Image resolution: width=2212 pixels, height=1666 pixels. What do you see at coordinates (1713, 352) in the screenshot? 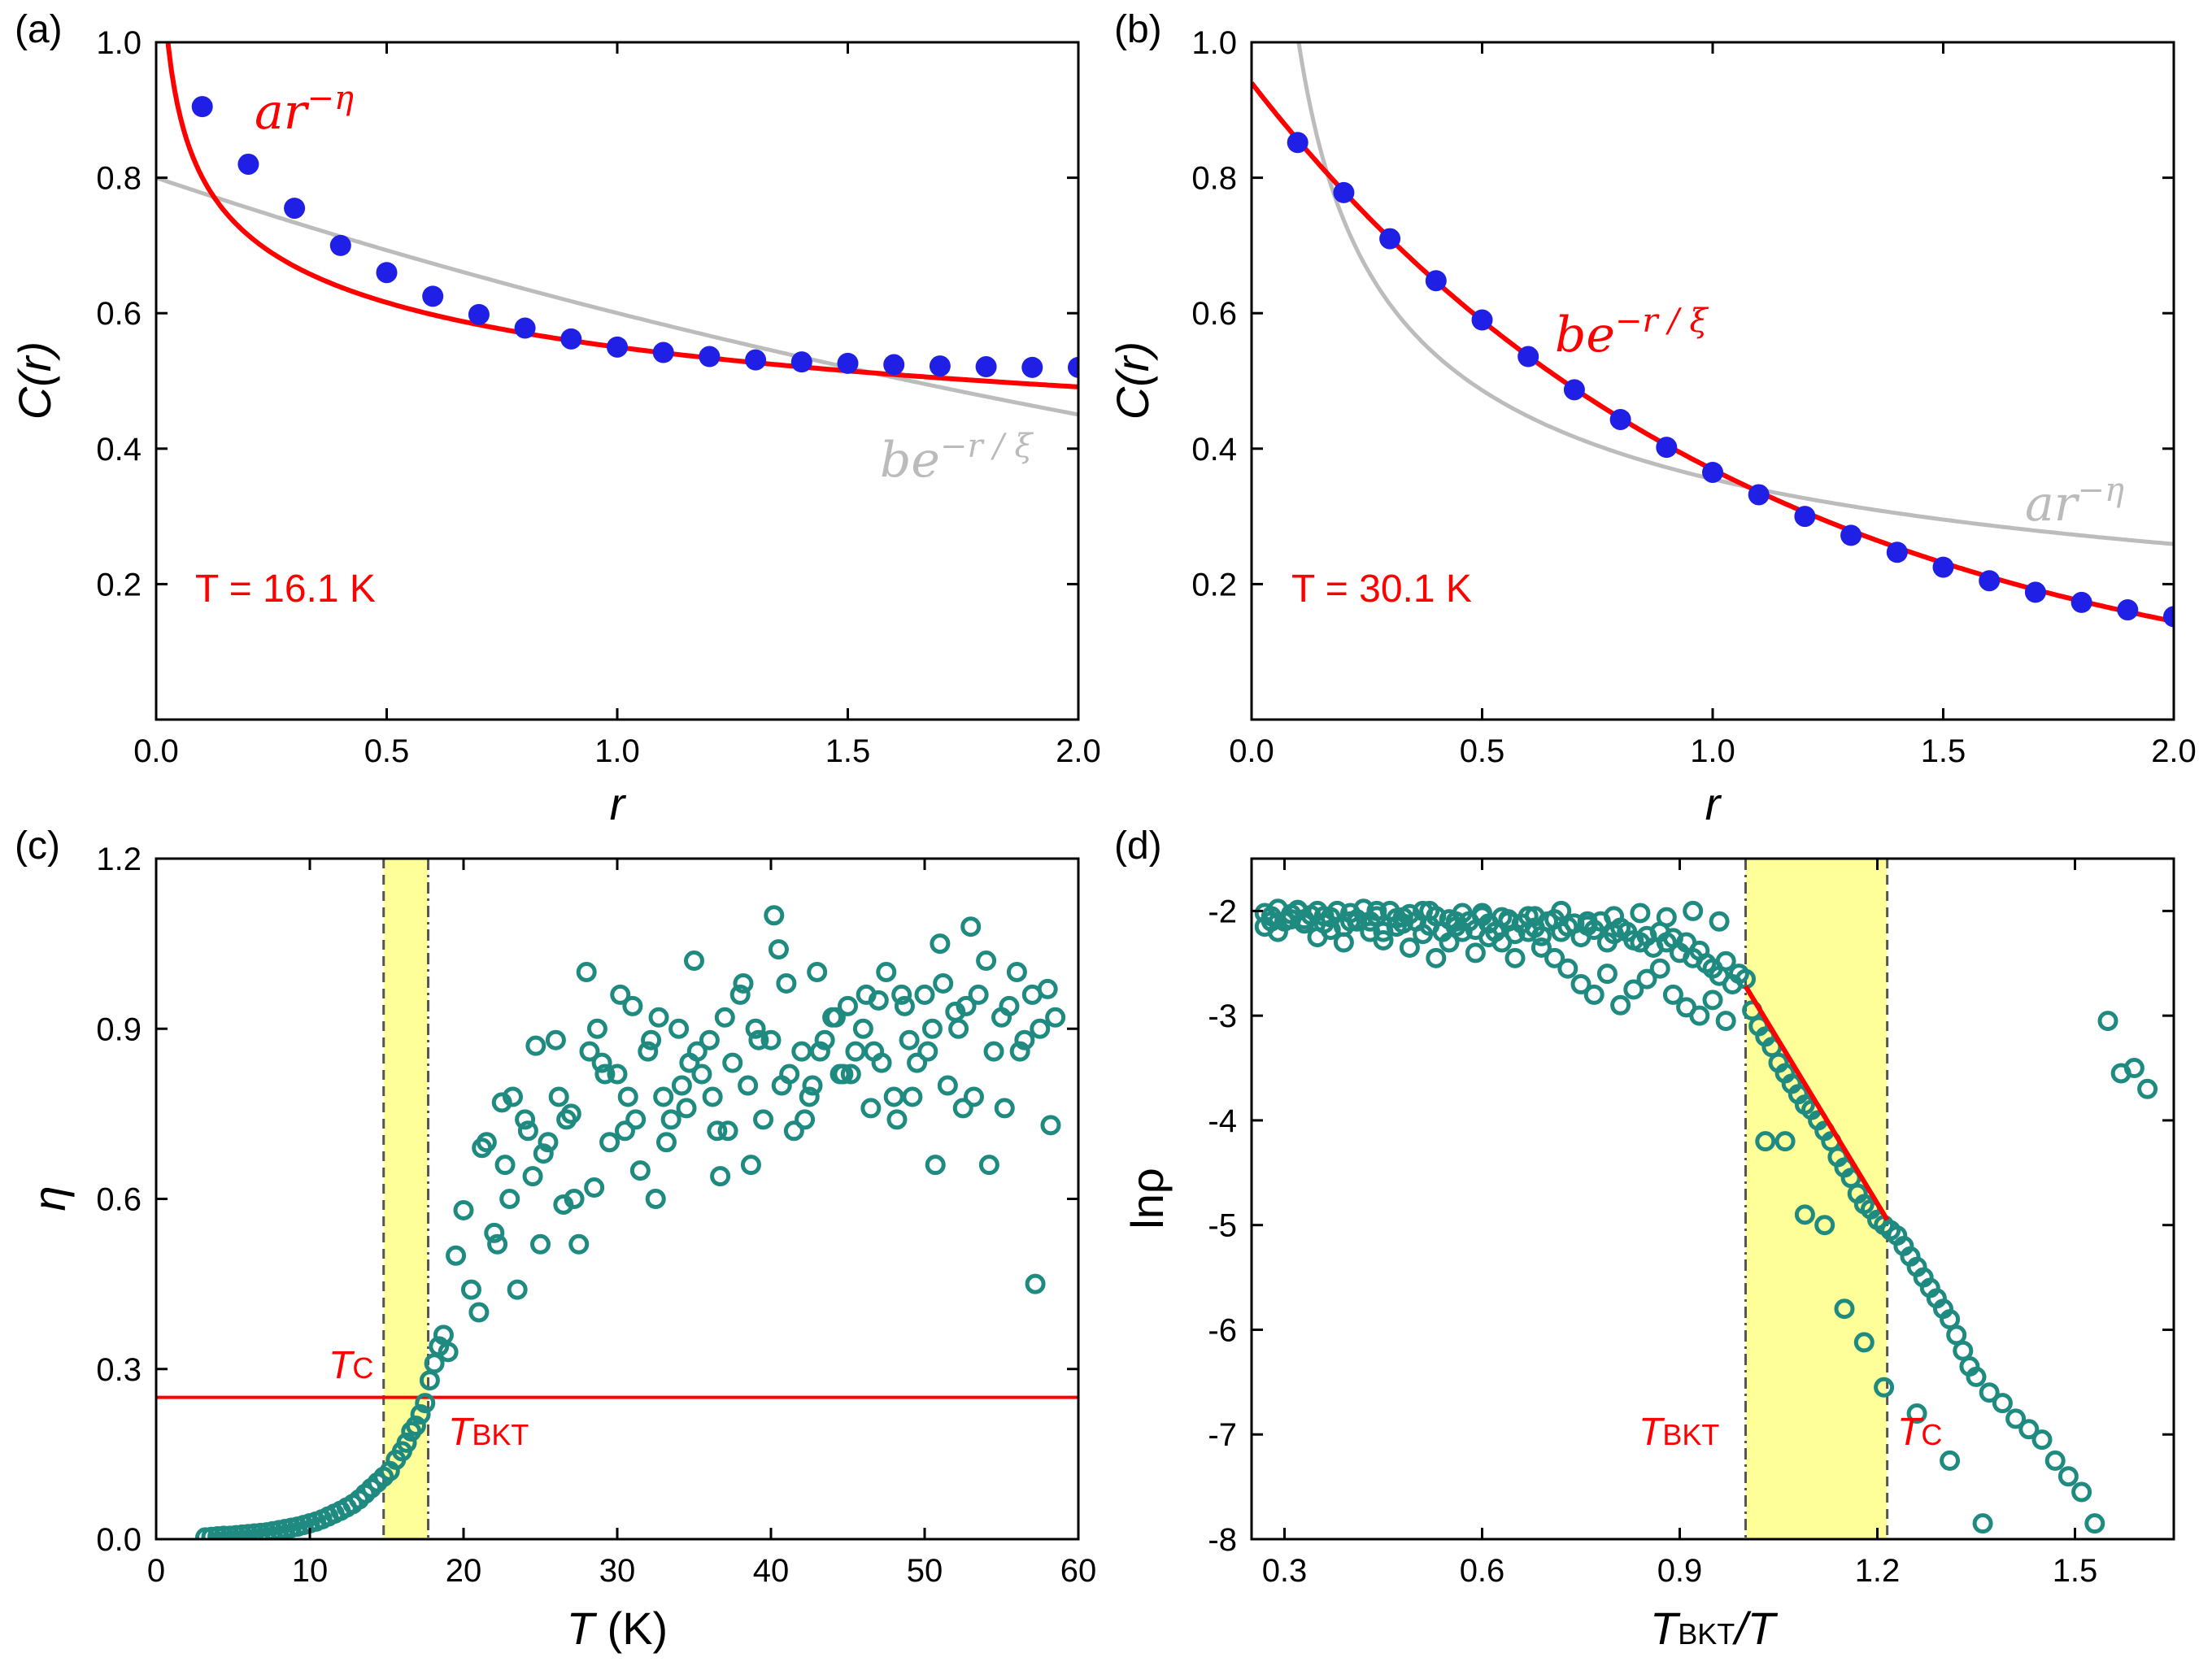
I see `exponential-fit-curve` at bounding box center [1713, 352].